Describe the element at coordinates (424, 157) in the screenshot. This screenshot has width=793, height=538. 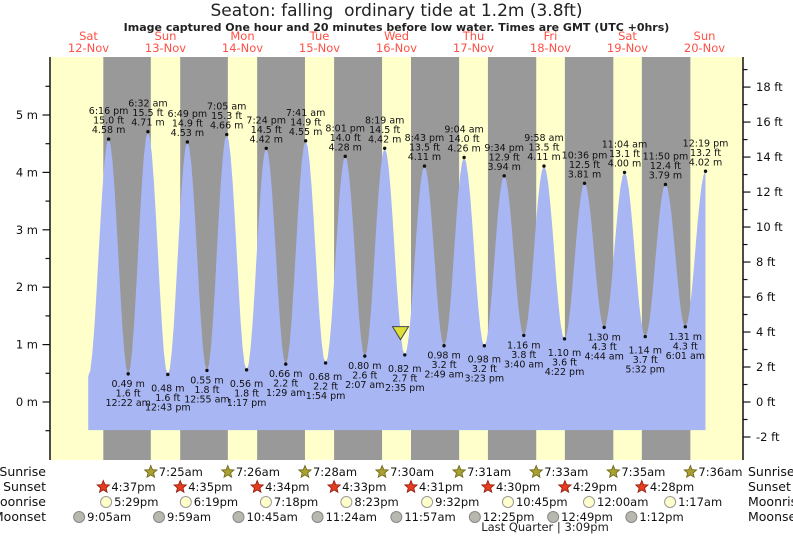
I see `tide-high-height-m: 4.11 m` at that location.